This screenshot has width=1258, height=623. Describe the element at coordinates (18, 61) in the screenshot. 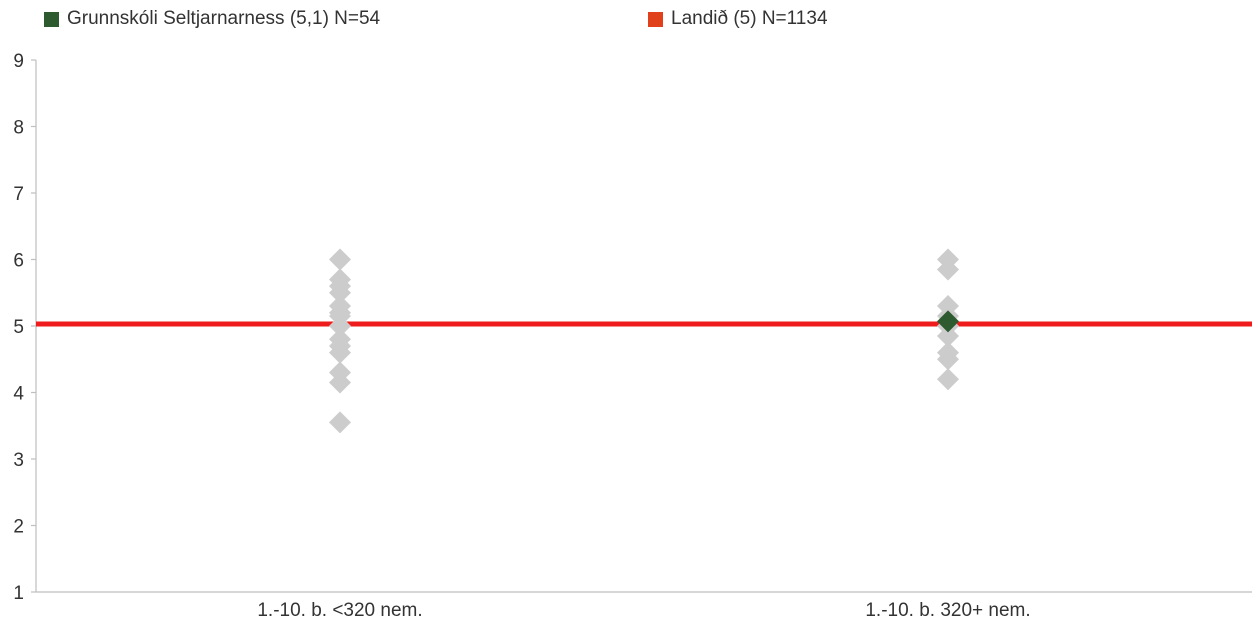

I see `y-tick-label: 9` at that location.